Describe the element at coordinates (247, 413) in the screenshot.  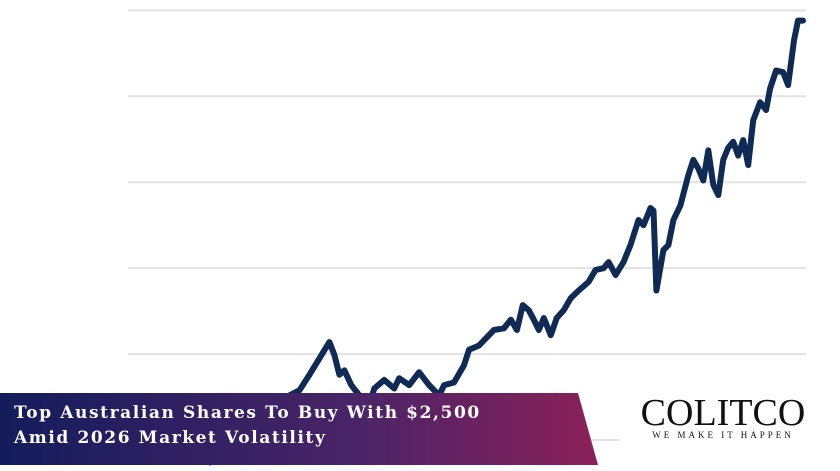
I see `banner-title-line: Top Australian Shares To Buy With $2,500` at that location.